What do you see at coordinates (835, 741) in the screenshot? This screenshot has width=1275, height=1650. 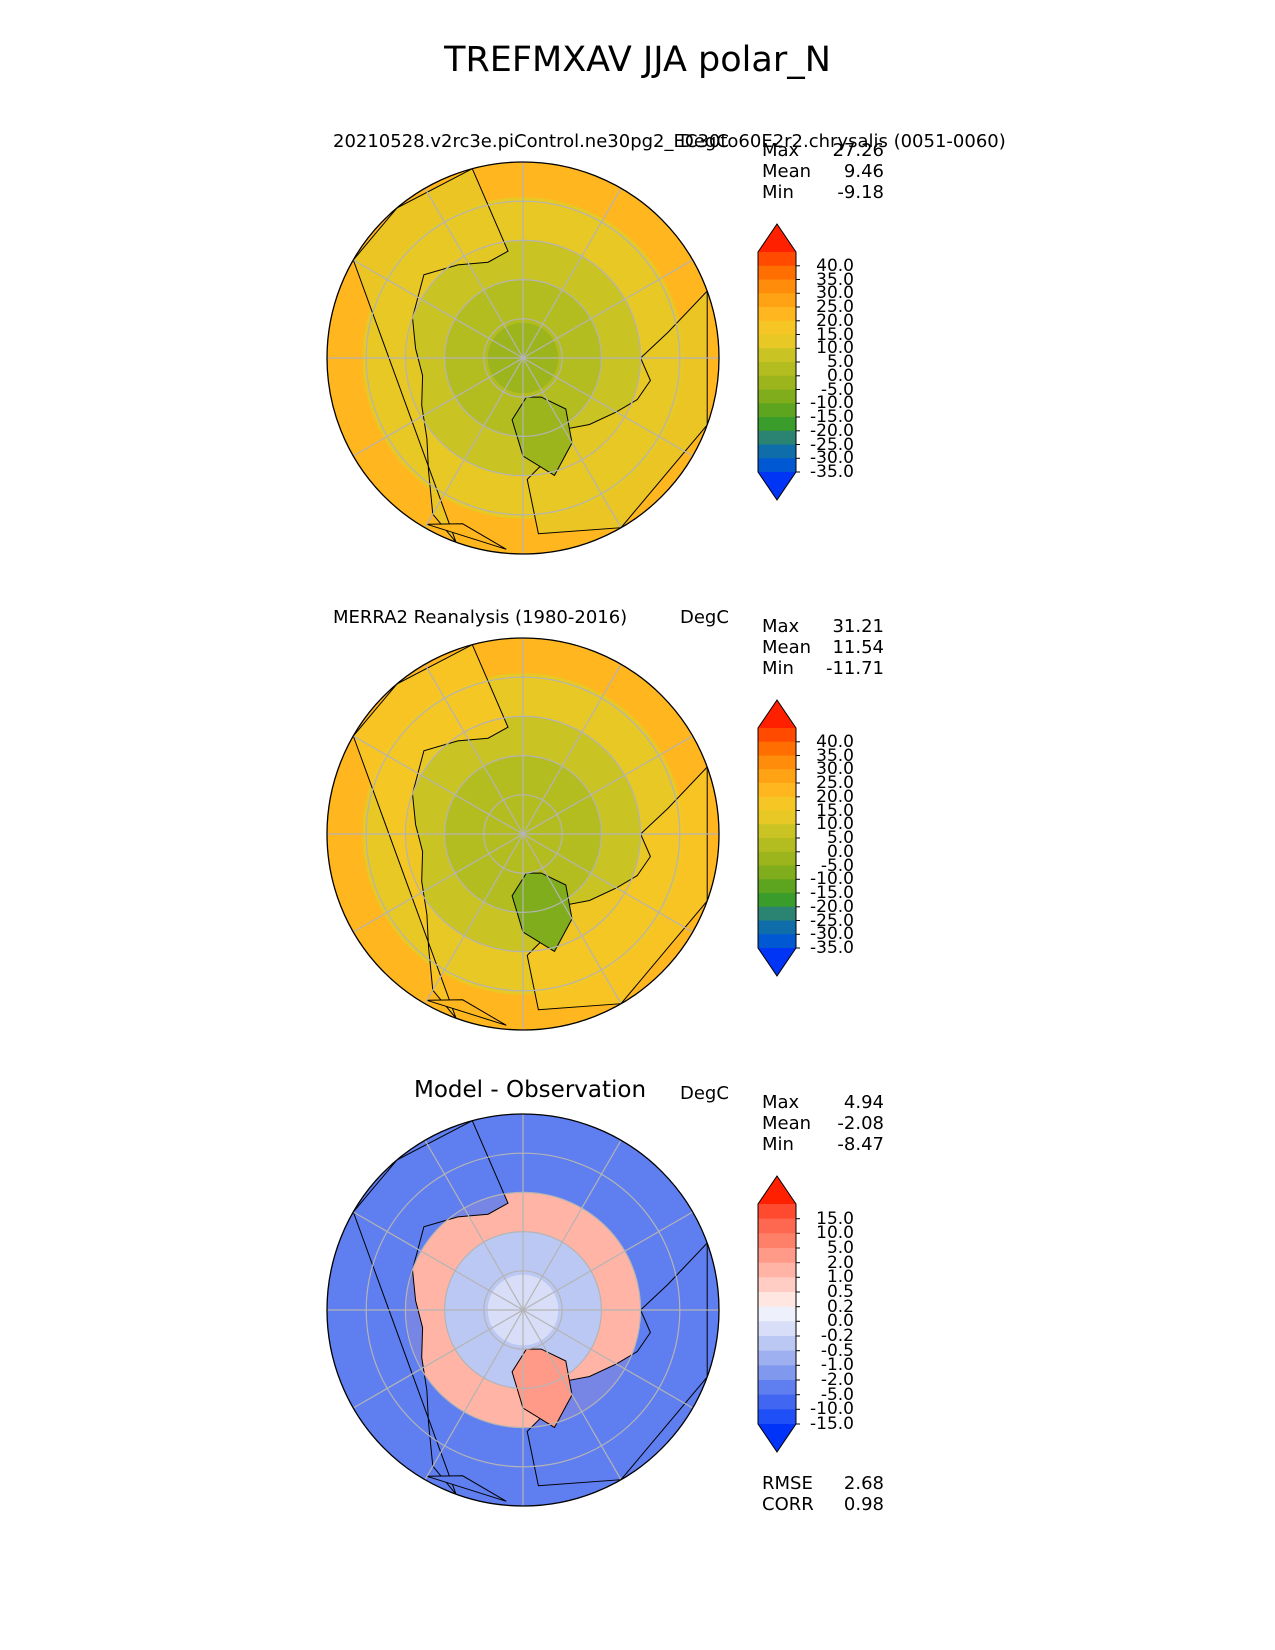 I see `colorbar-tick-label: 40.0` at bounding box center [835, 741].